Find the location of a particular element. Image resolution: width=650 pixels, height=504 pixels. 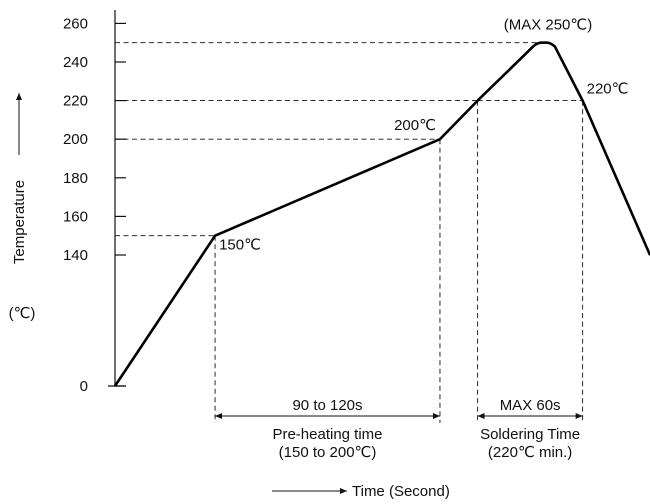

x-axis-label-group: Time (Second) is located at coordinates (361, 491).